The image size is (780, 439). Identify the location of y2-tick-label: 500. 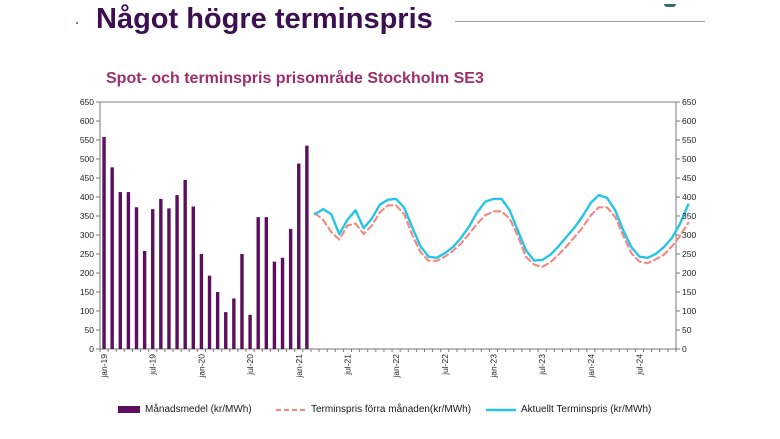
(689, 159).